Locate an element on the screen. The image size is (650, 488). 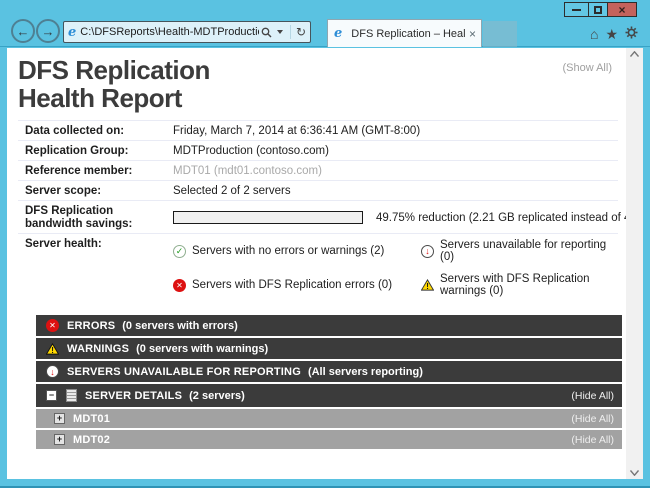
tab-ie-icon: e is located at coordinates (338, 33).